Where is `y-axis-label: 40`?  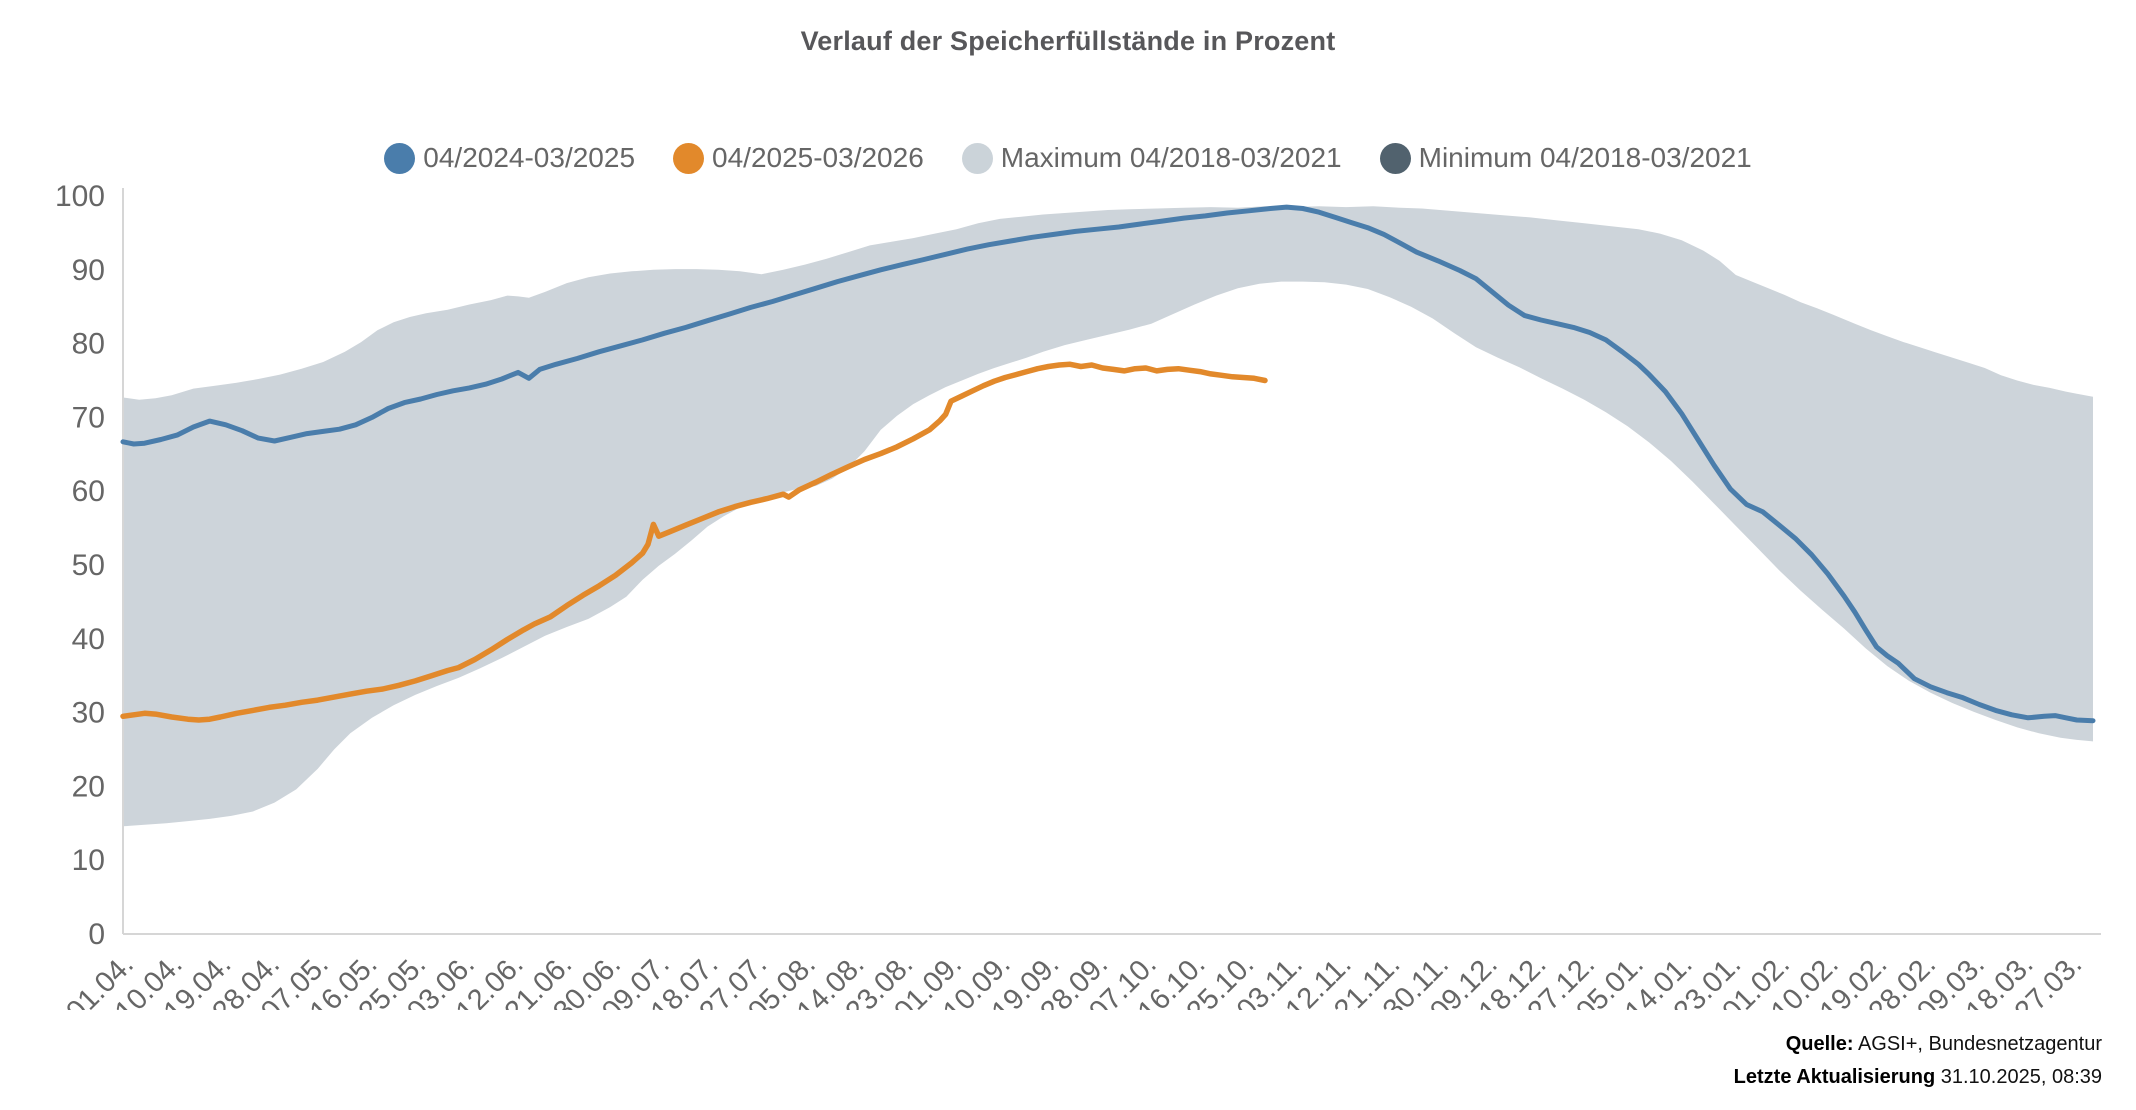 y-axis-label: 40 is located at coordinates (88, 639).